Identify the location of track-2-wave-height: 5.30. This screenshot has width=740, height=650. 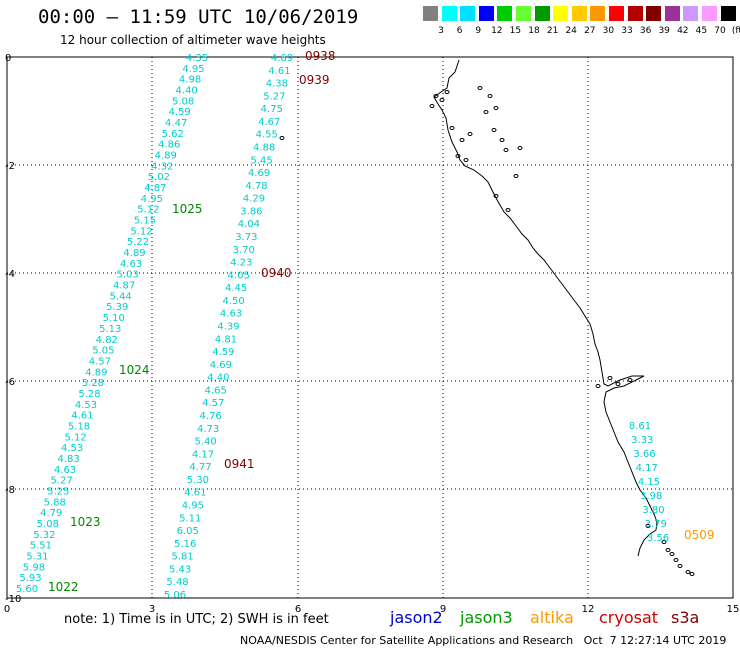
(198, 480).